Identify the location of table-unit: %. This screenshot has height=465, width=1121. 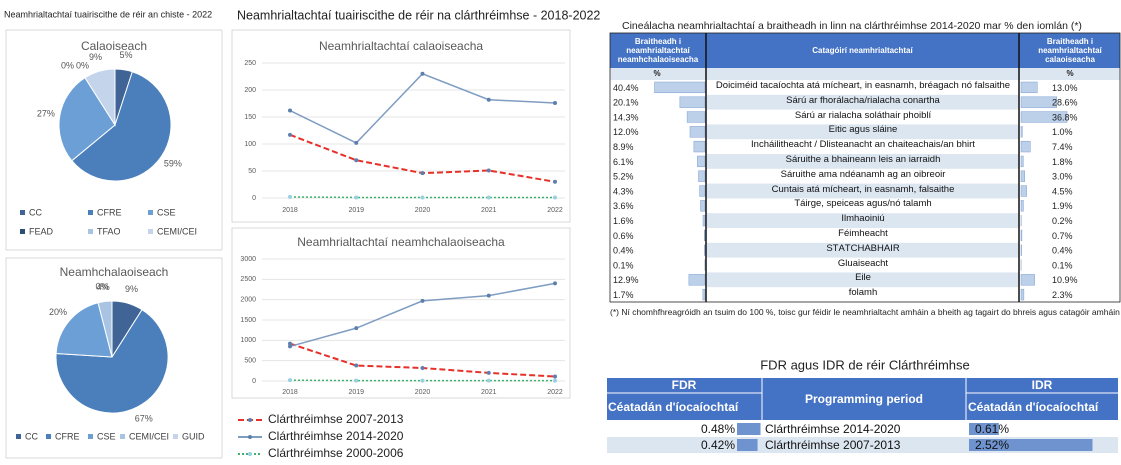
(1069, 73).